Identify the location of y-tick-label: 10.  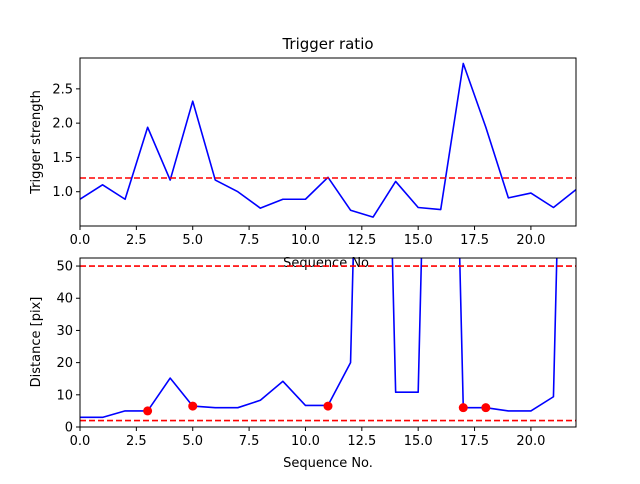
(64, 395).